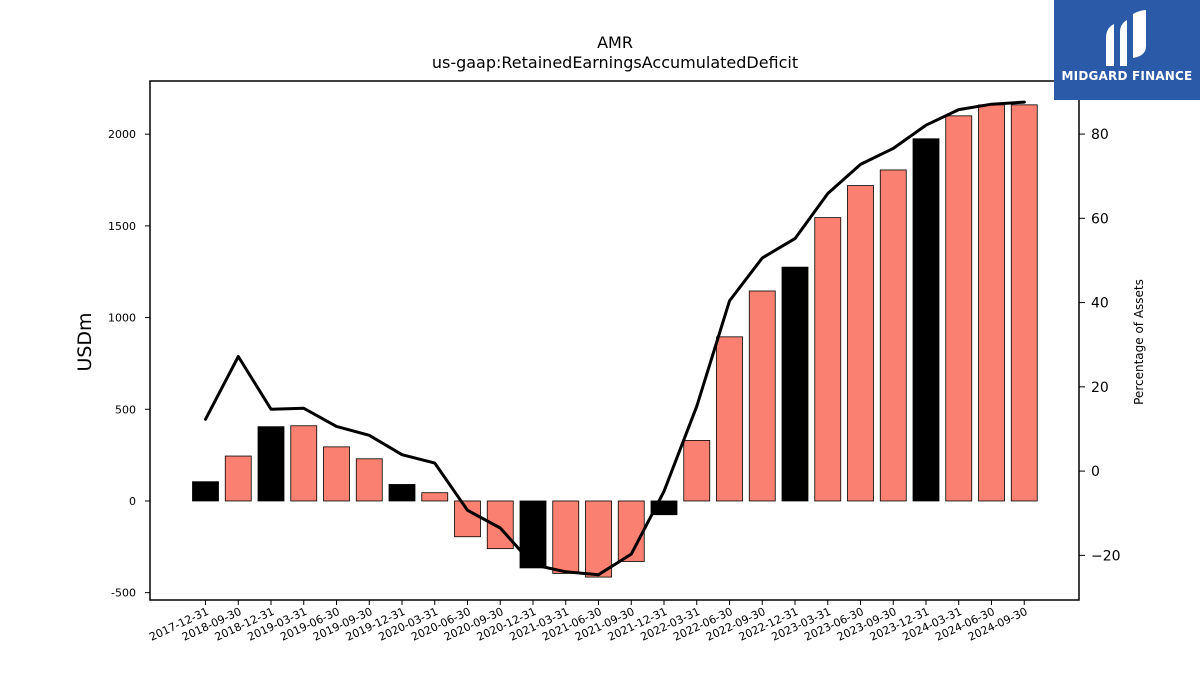 Image resolution: width=1200 pixels, height=675 pixels. Describe the element at coordinates (615, 42) in the screenshot. I see `chart-title: AMR` at that location.